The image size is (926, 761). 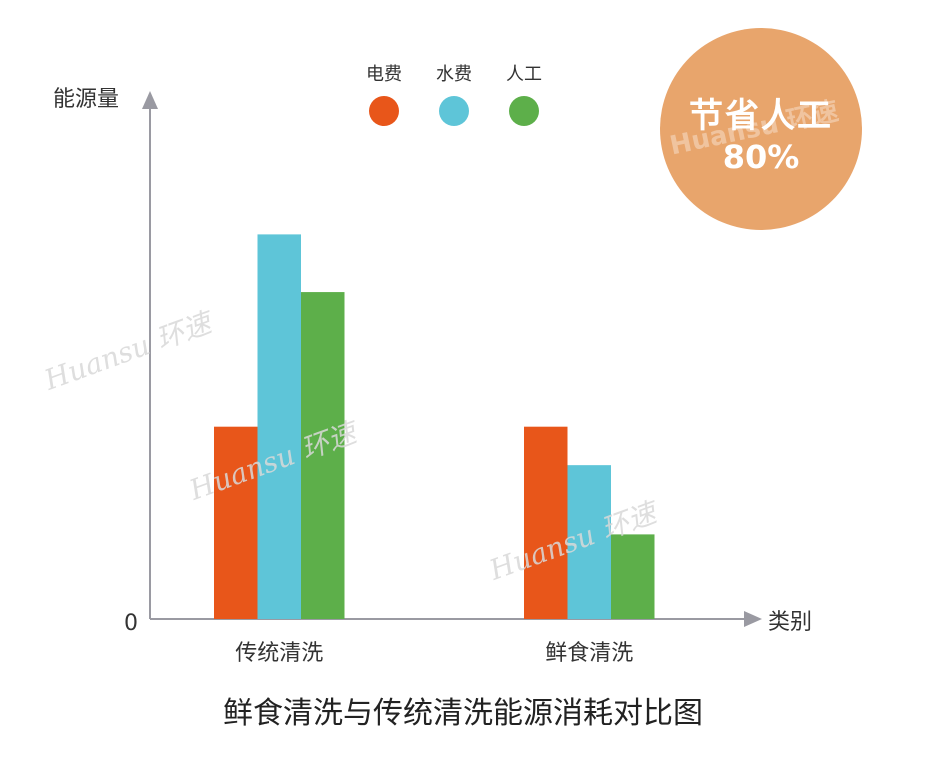 What do you see at coordinates (790, 622) in the screenshot?
I see `x-axis-label: 类别` at bounding box center [790, 622].